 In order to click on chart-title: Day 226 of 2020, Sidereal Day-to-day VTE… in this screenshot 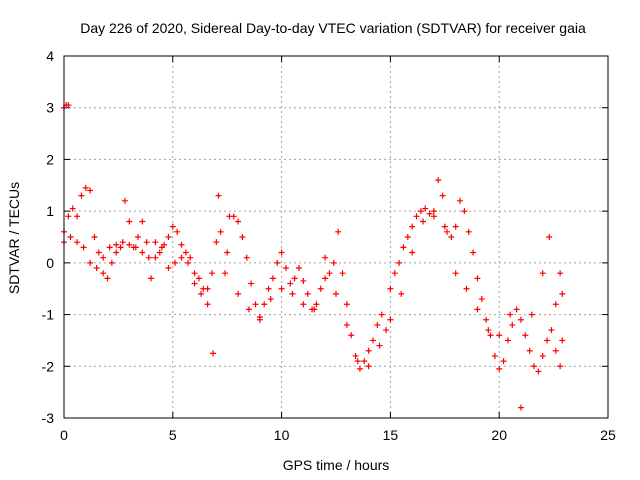, I will do `click(333, 28)`.